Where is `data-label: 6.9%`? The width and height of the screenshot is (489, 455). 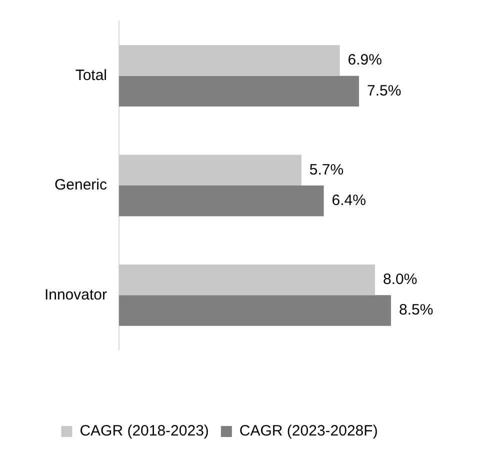 data-label: 6.9% is located at coordinates (365, 60).